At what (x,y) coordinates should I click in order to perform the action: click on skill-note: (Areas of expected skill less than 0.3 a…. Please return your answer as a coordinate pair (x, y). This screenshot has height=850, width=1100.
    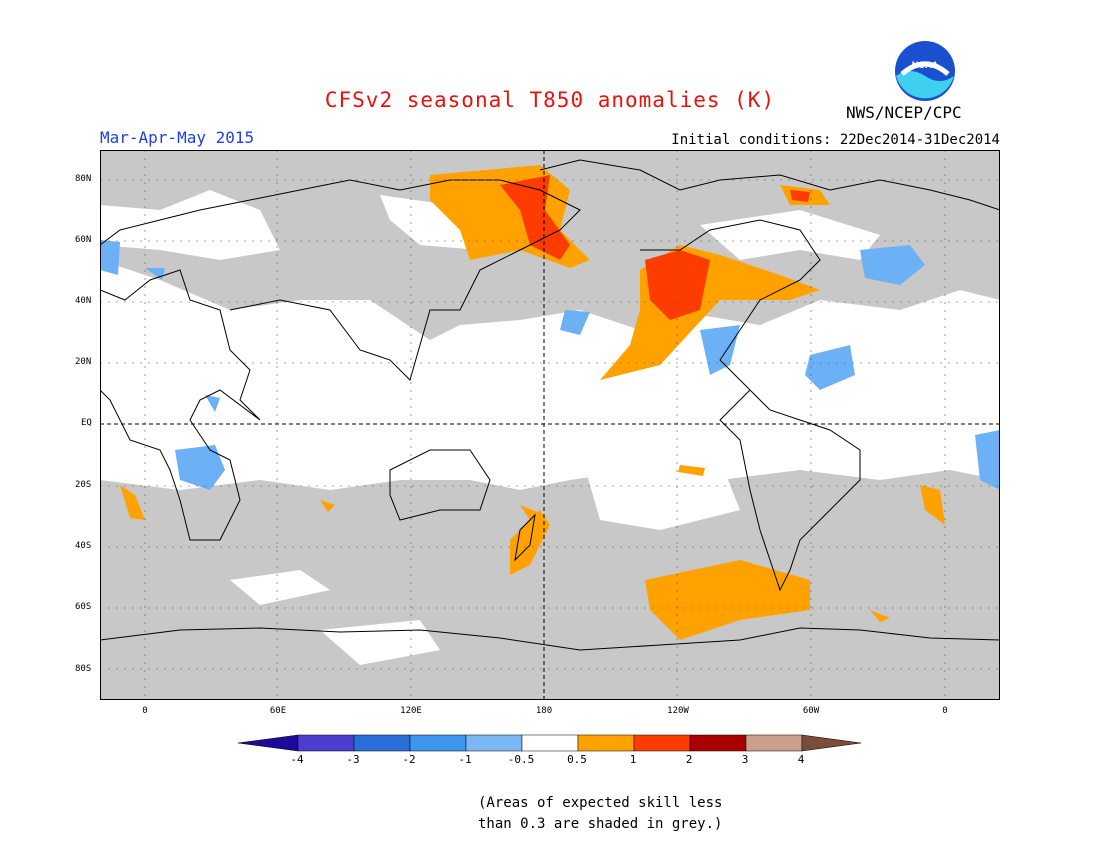
    Looking at the image, I should click on (600, 814).